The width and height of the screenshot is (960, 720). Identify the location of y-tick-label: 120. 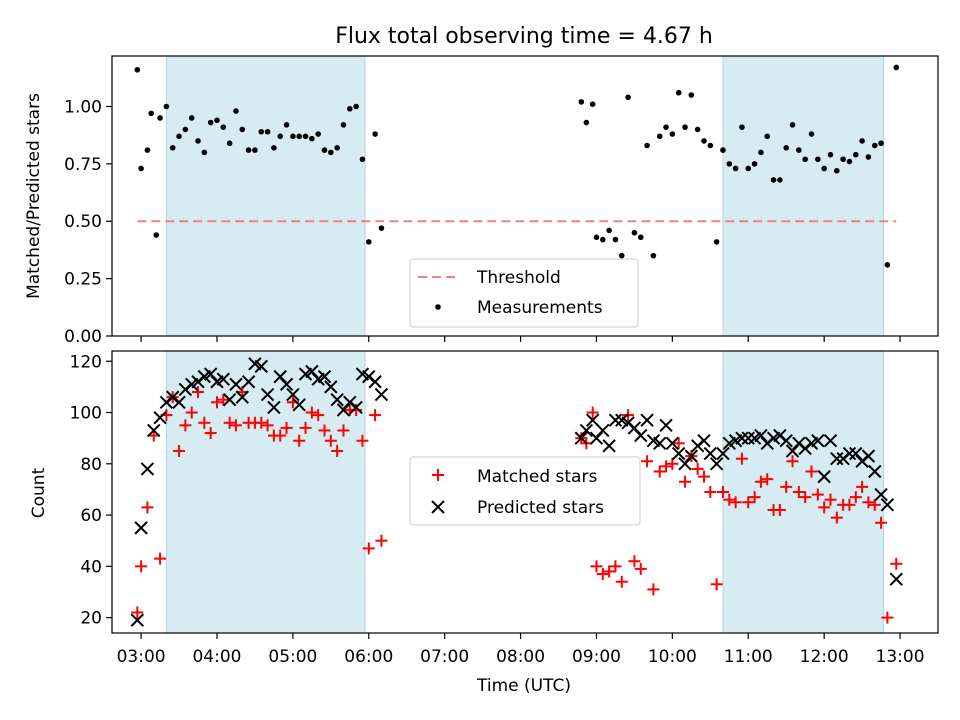
(86, 362).